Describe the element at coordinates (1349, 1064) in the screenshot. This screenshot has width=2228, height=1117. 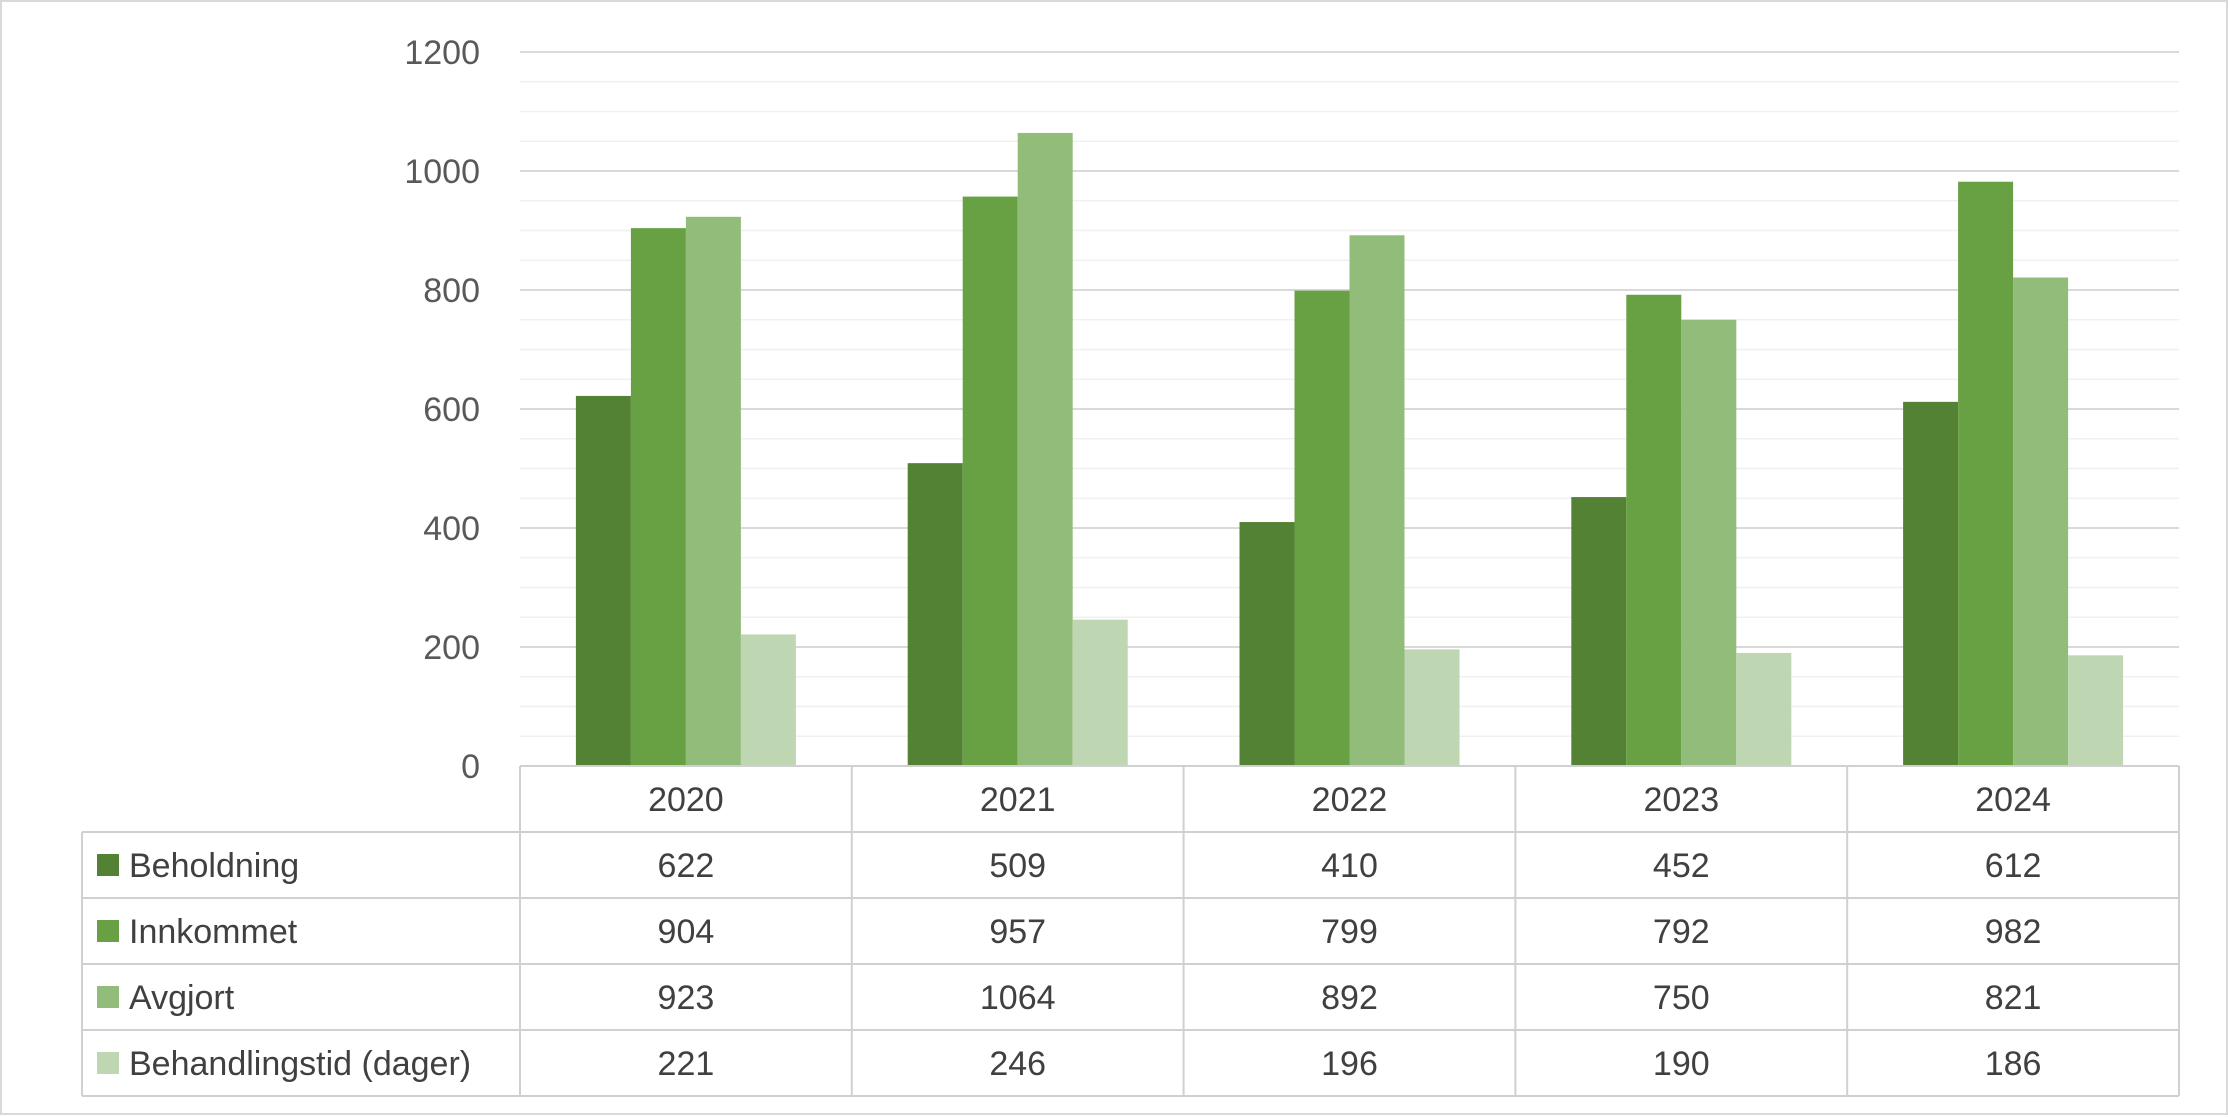
I see `table-cell-value: 196` at that location.